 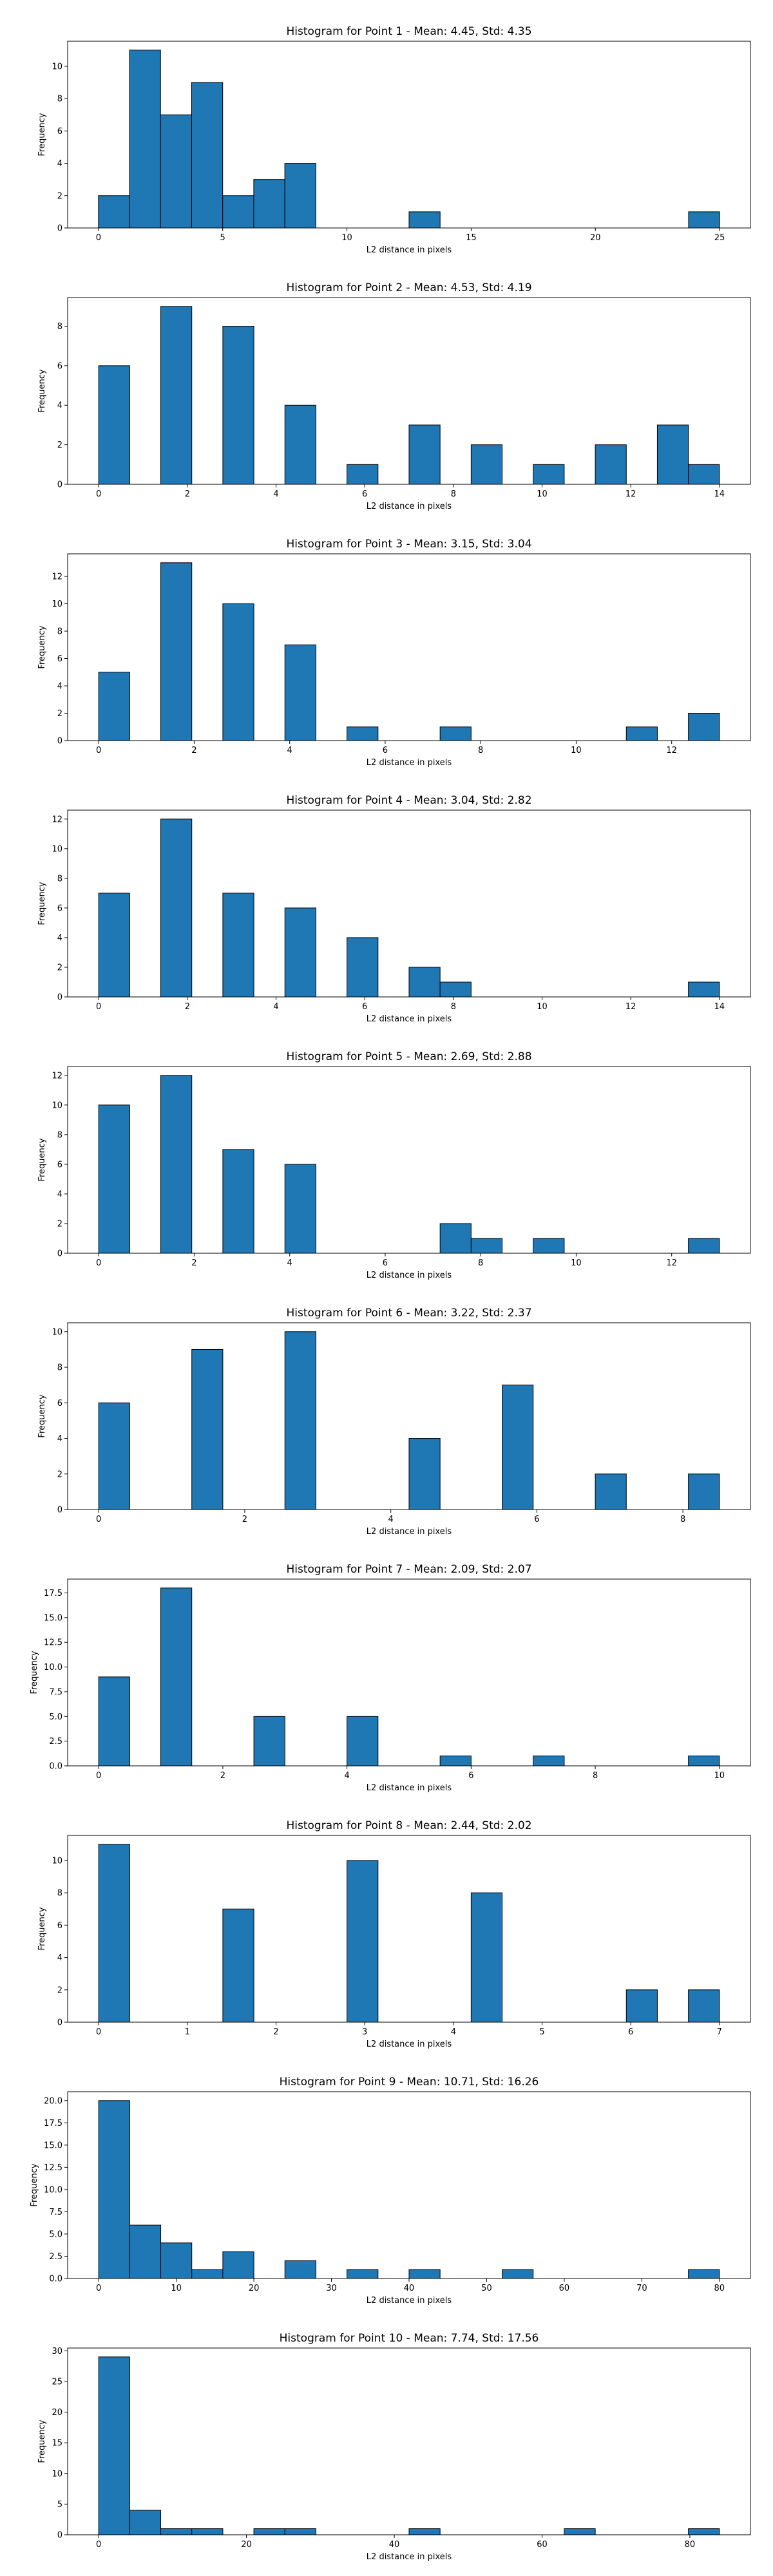 I want to click on y-tick-label: 5.0, so click(x=55, y=2234).